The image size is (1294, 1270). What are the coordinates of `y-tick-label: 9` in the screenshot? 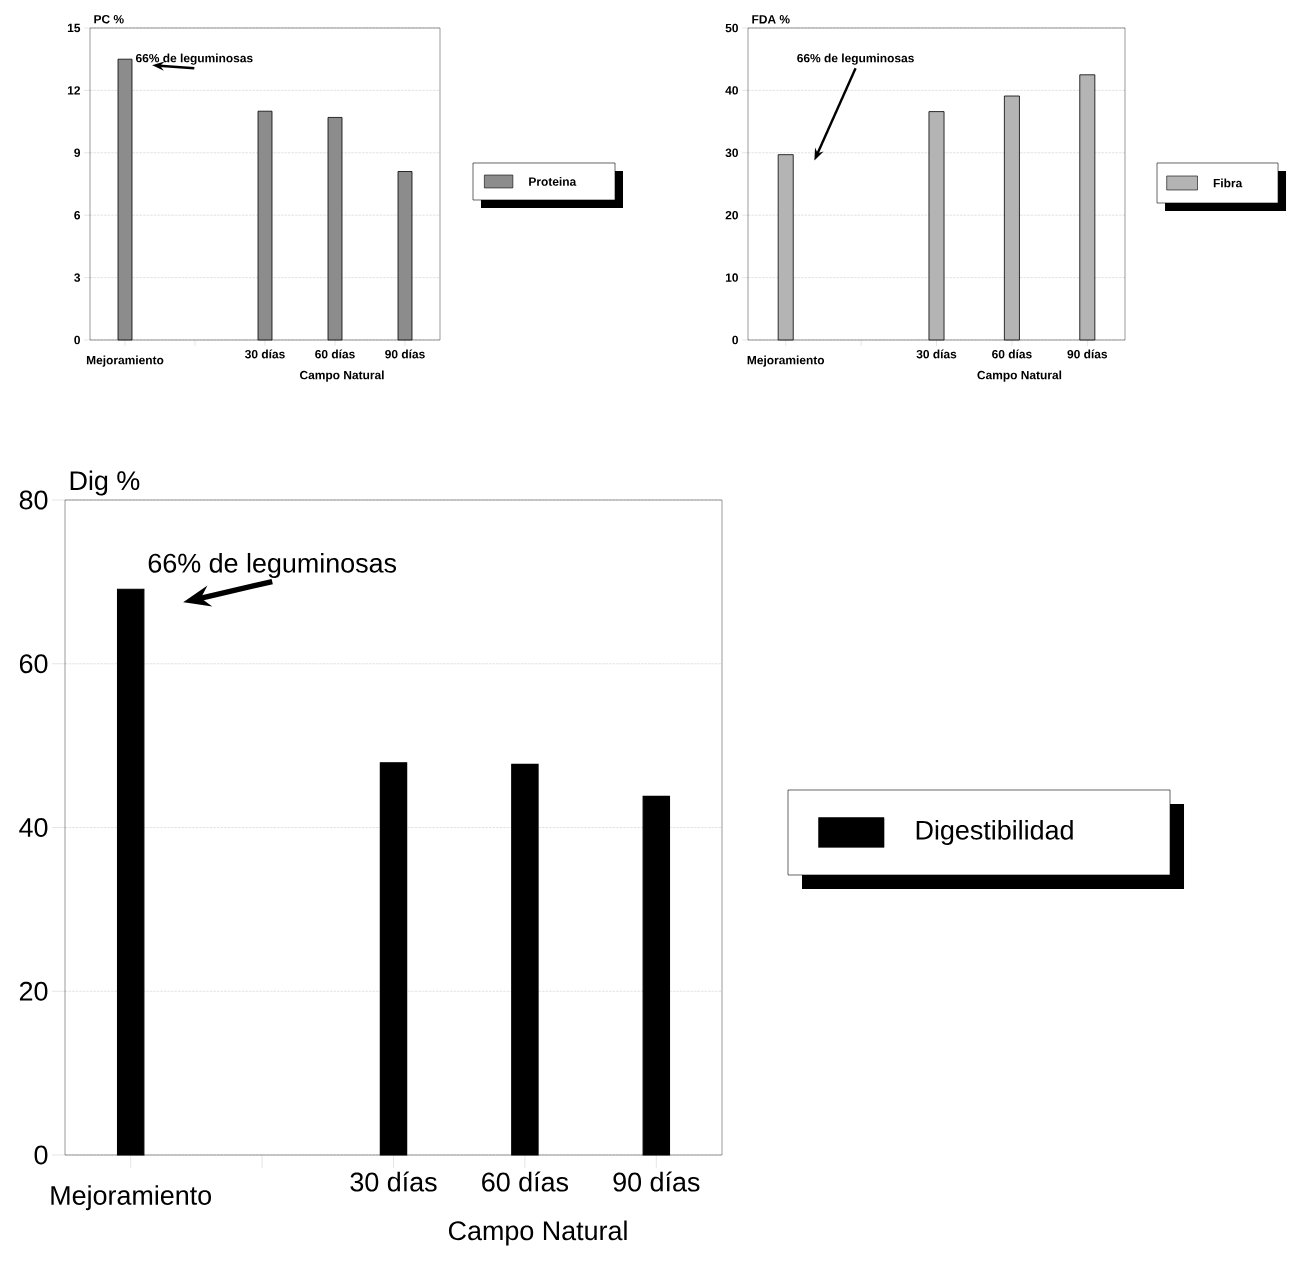 It's located at (77, 153).